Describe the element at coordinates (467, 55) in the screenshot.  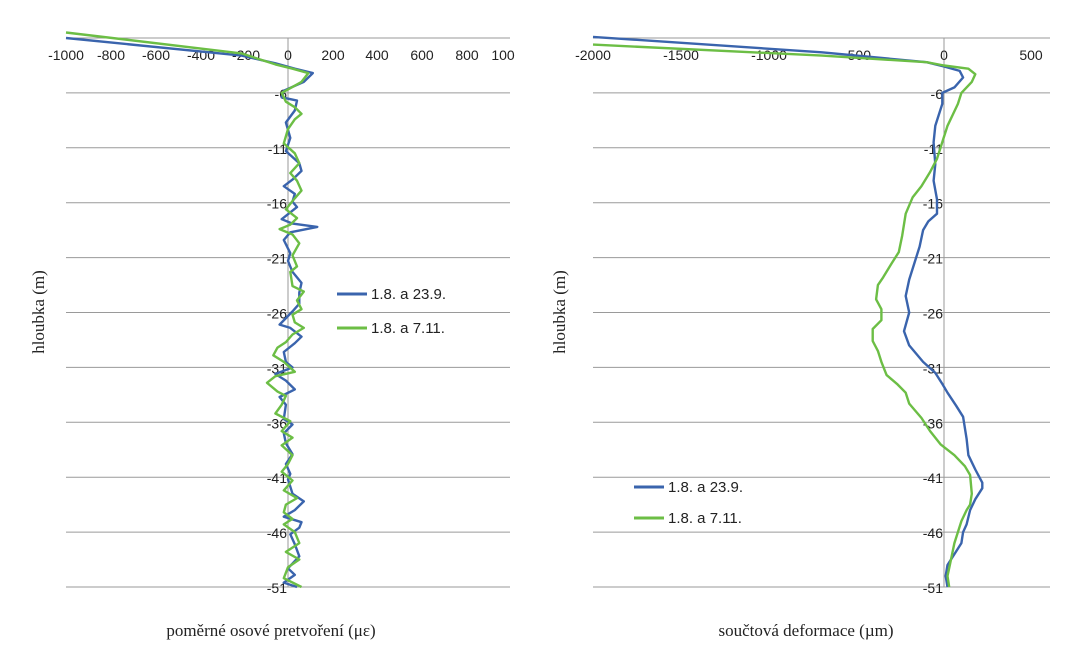
I see `x-tick-label: 800` at that location.